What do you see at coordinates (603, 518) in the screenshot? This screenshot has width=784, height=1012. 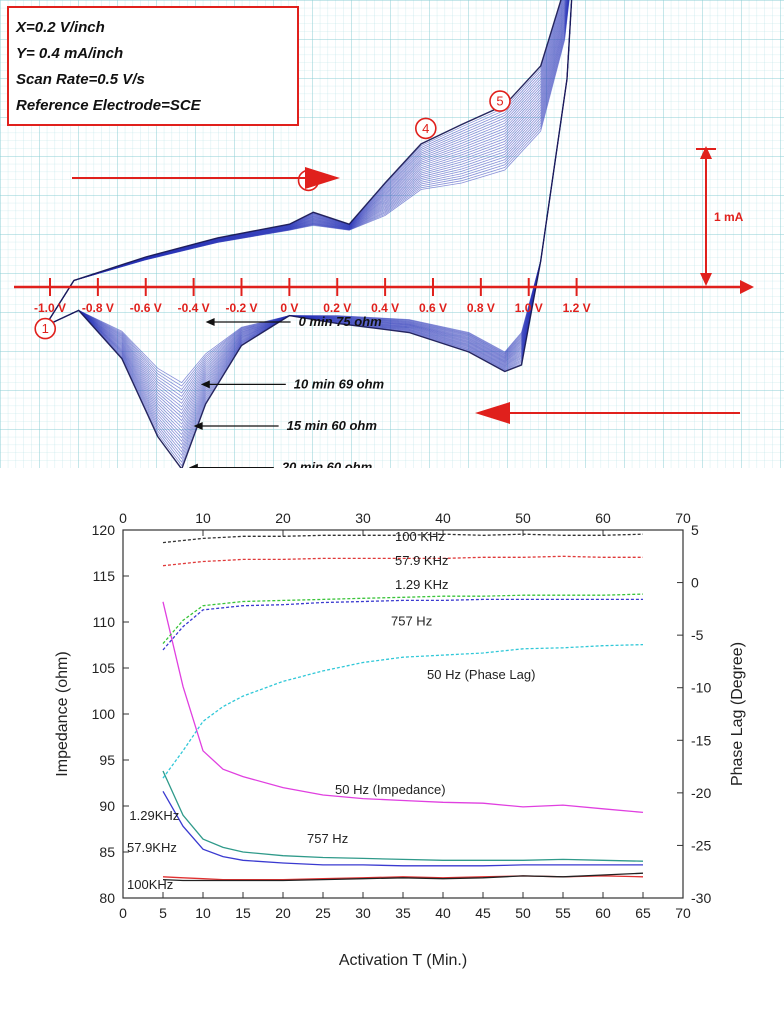 I see `top-tick-label: 60` at bounding box center [603, 518].